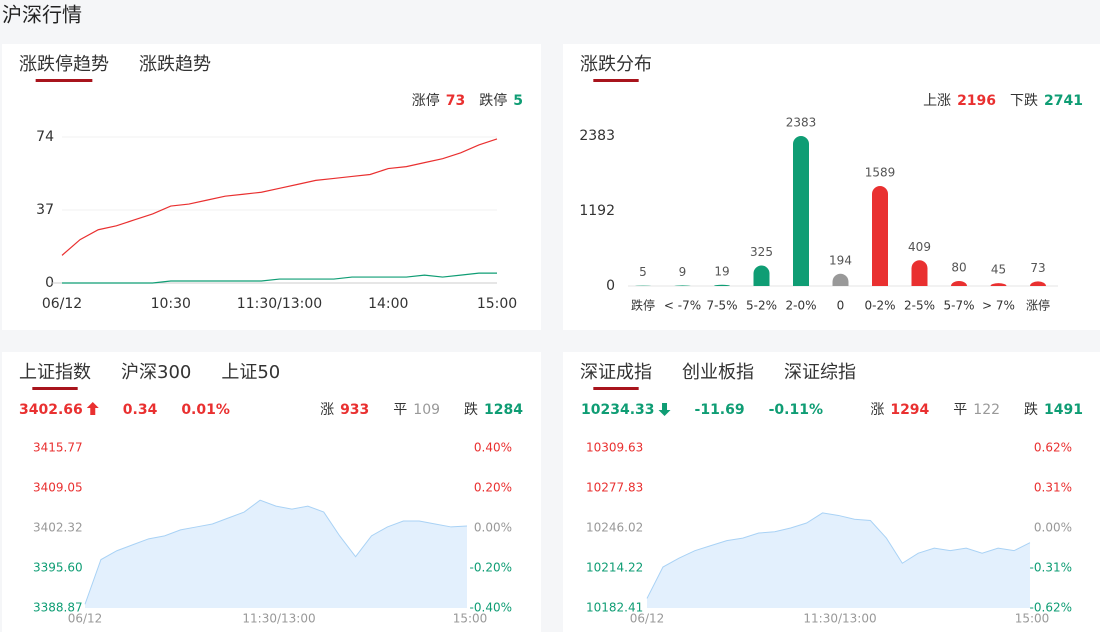 The image size is (1100, 632). I want to click on index-change: -11.69, so click(720, 410).